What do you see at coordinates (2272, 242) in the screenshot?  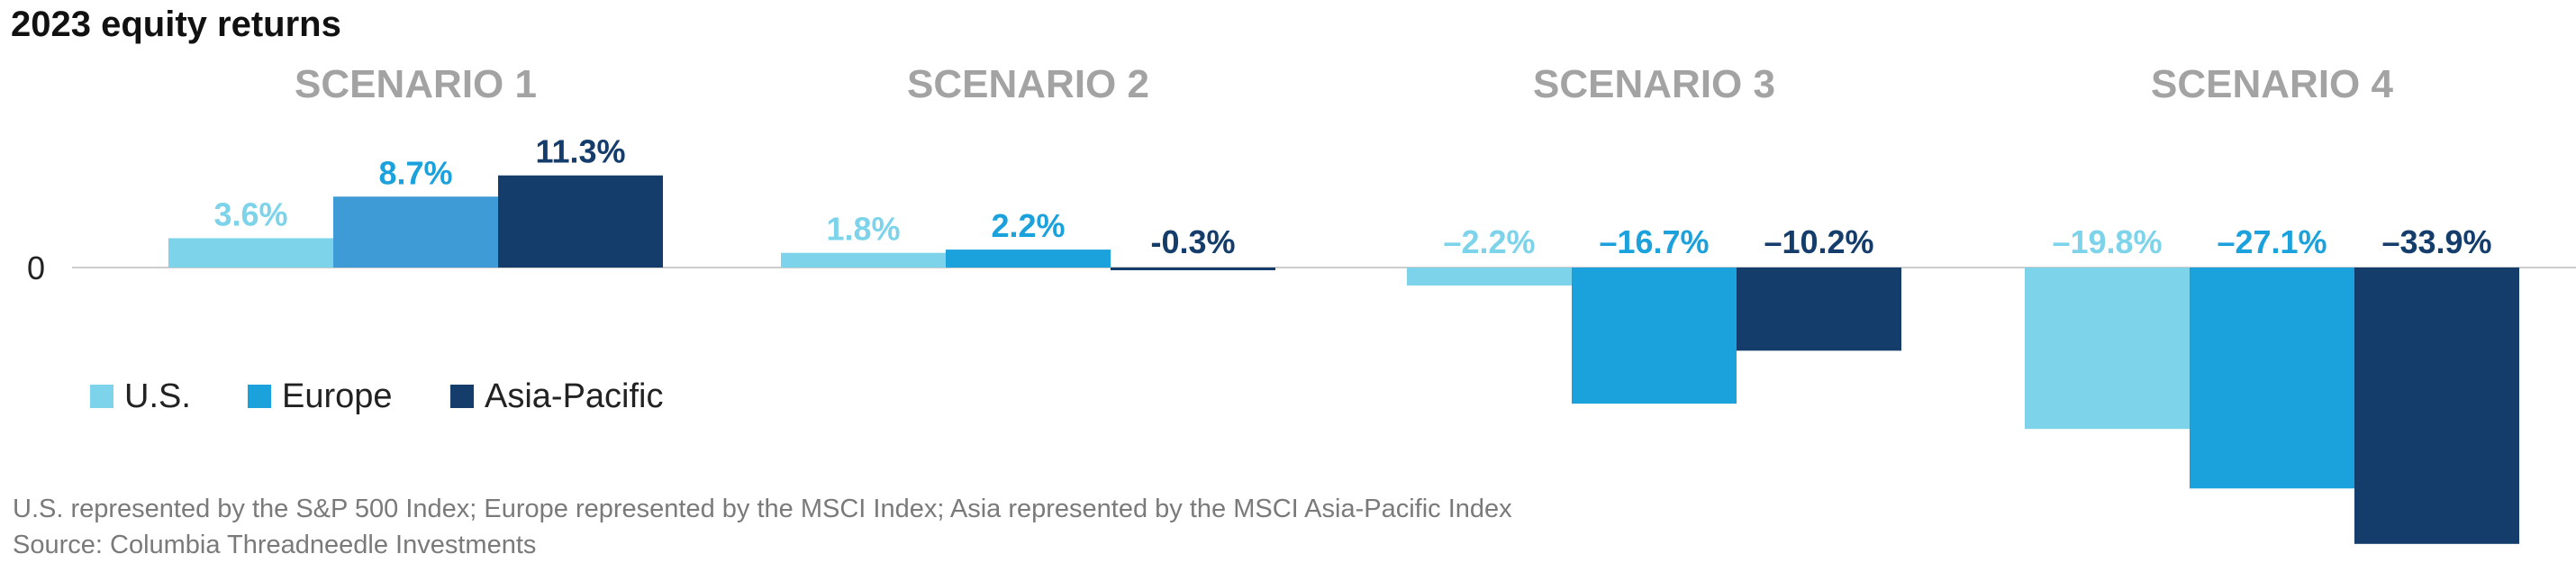 I see `value-label-europe-scenario-4: –27.1%` at bounding box center [2272, 242].